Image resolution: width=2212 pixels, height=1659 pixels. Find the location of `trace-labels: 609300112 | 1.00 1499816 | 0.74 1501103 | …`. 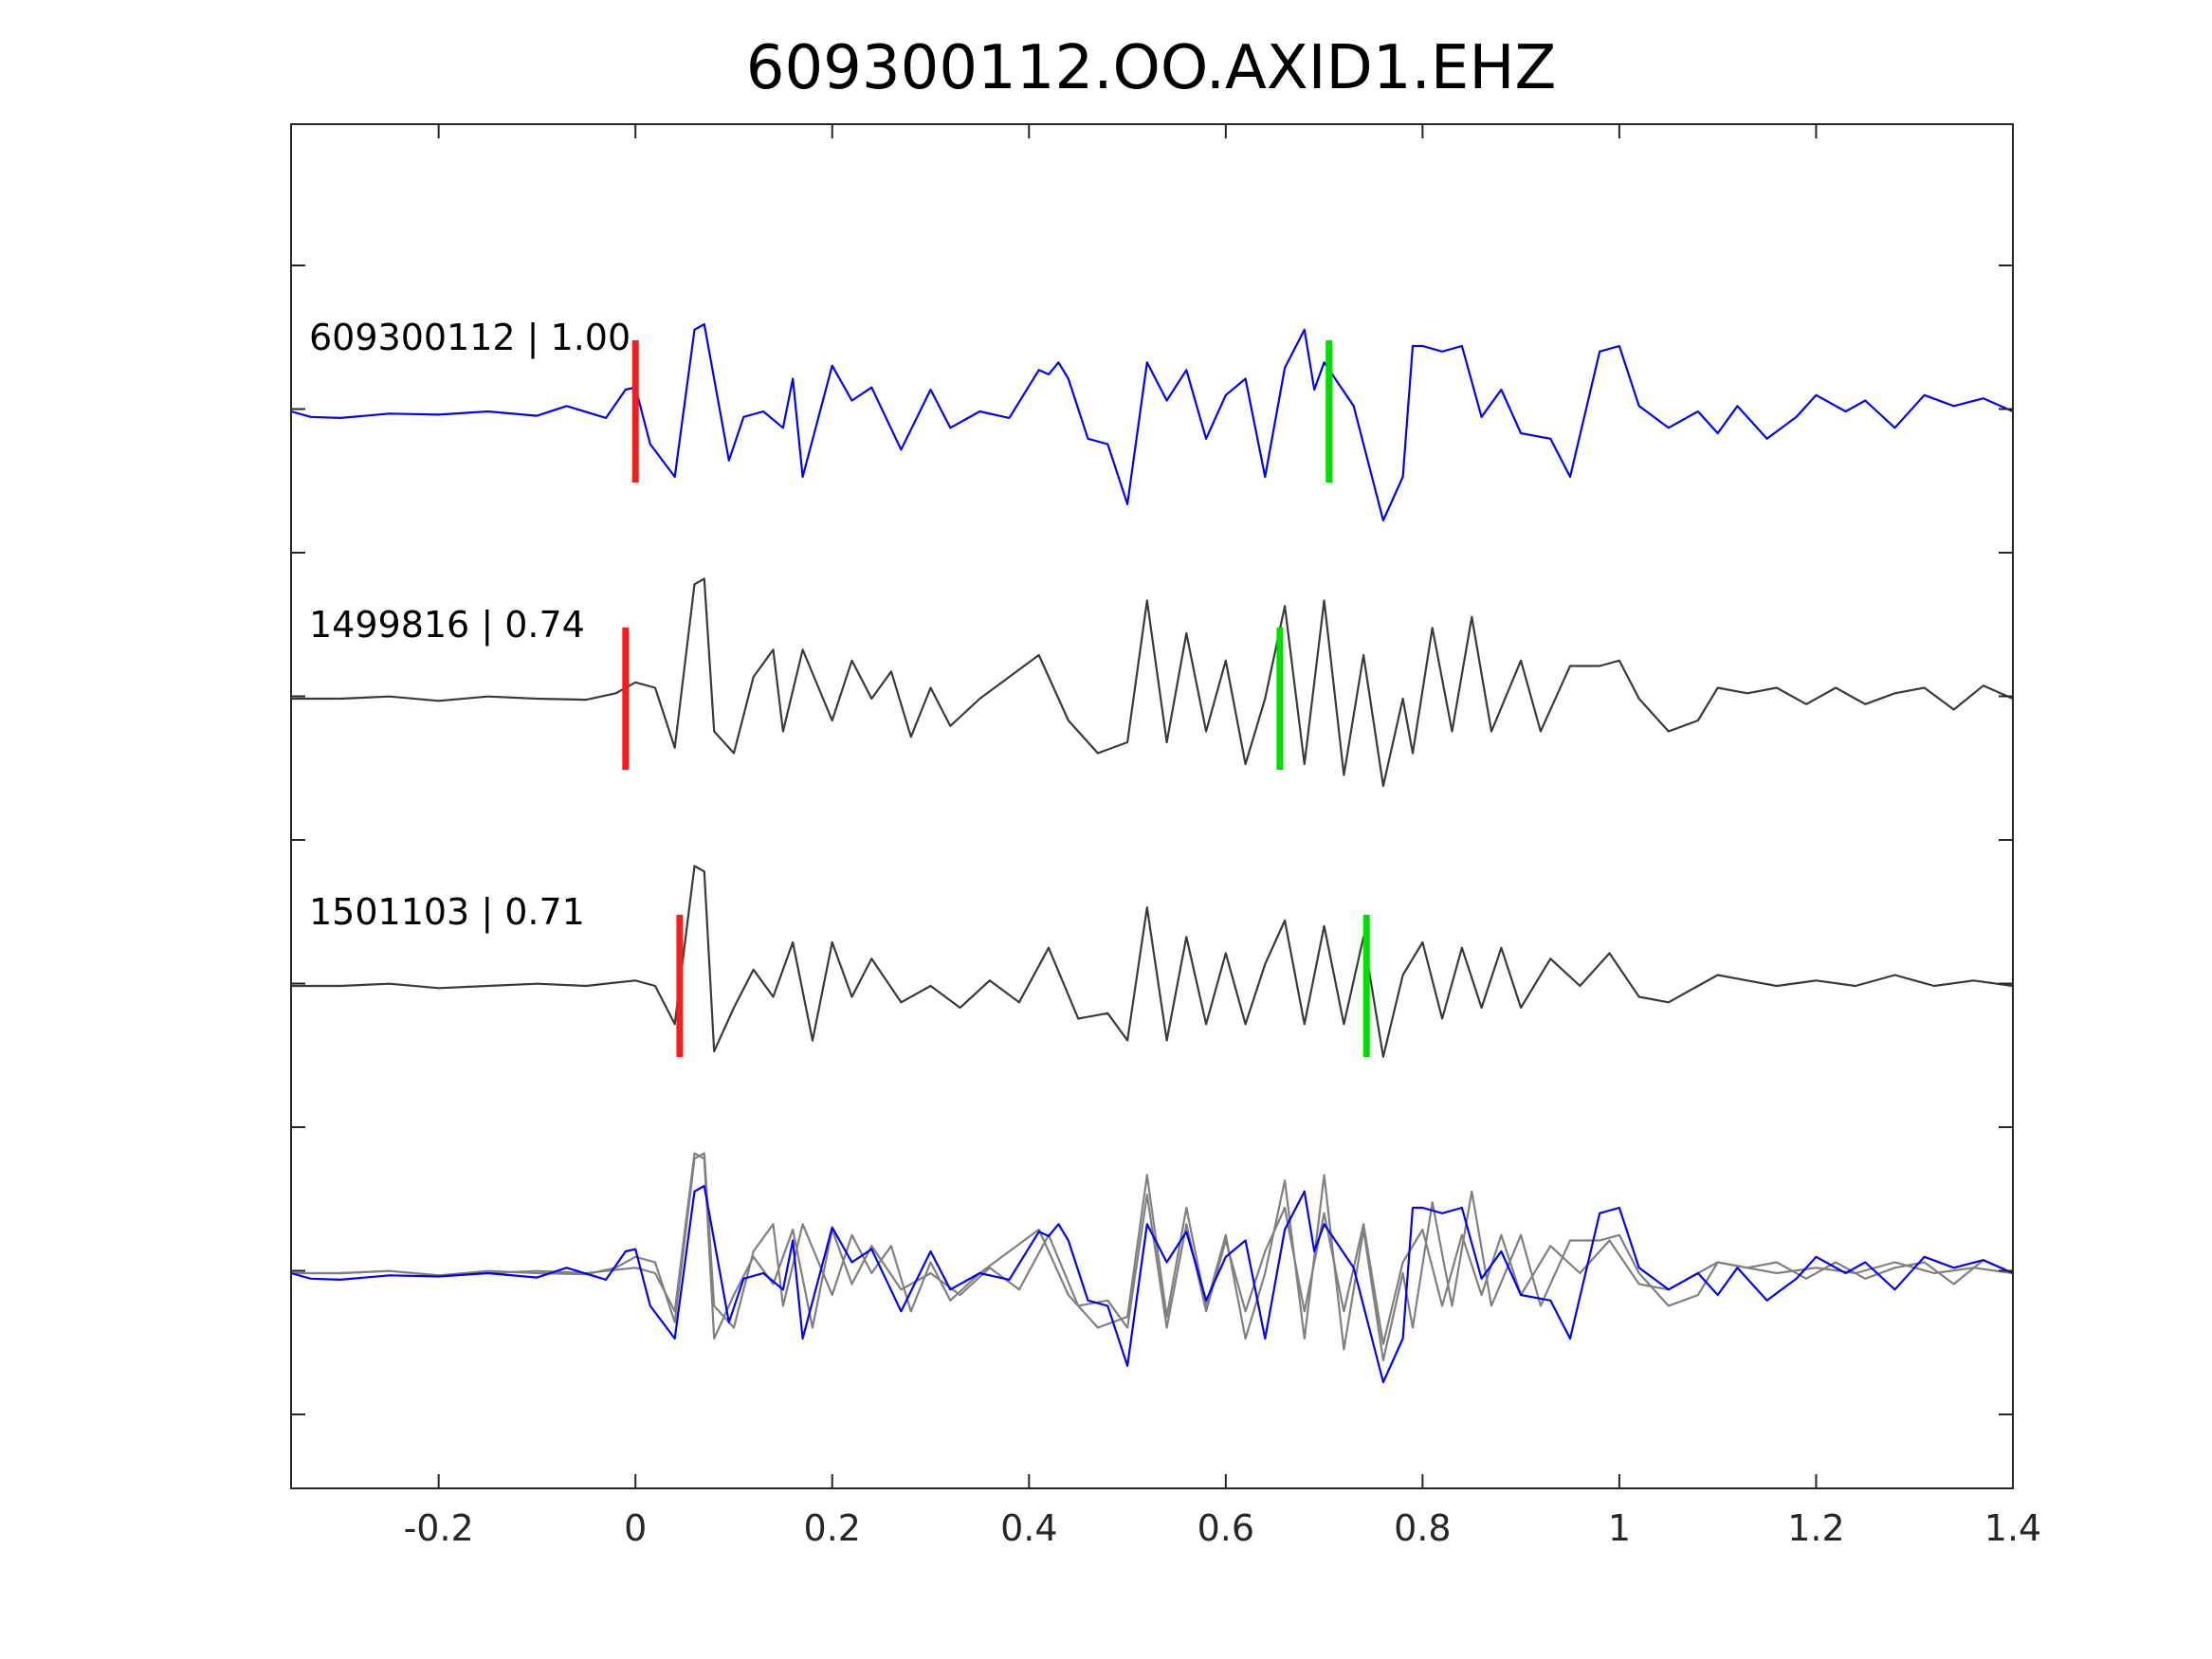

trace-labels: 609300112 | 1.00 1499816 | 0.74 1501103 | … is located at coordinates (470, 625).